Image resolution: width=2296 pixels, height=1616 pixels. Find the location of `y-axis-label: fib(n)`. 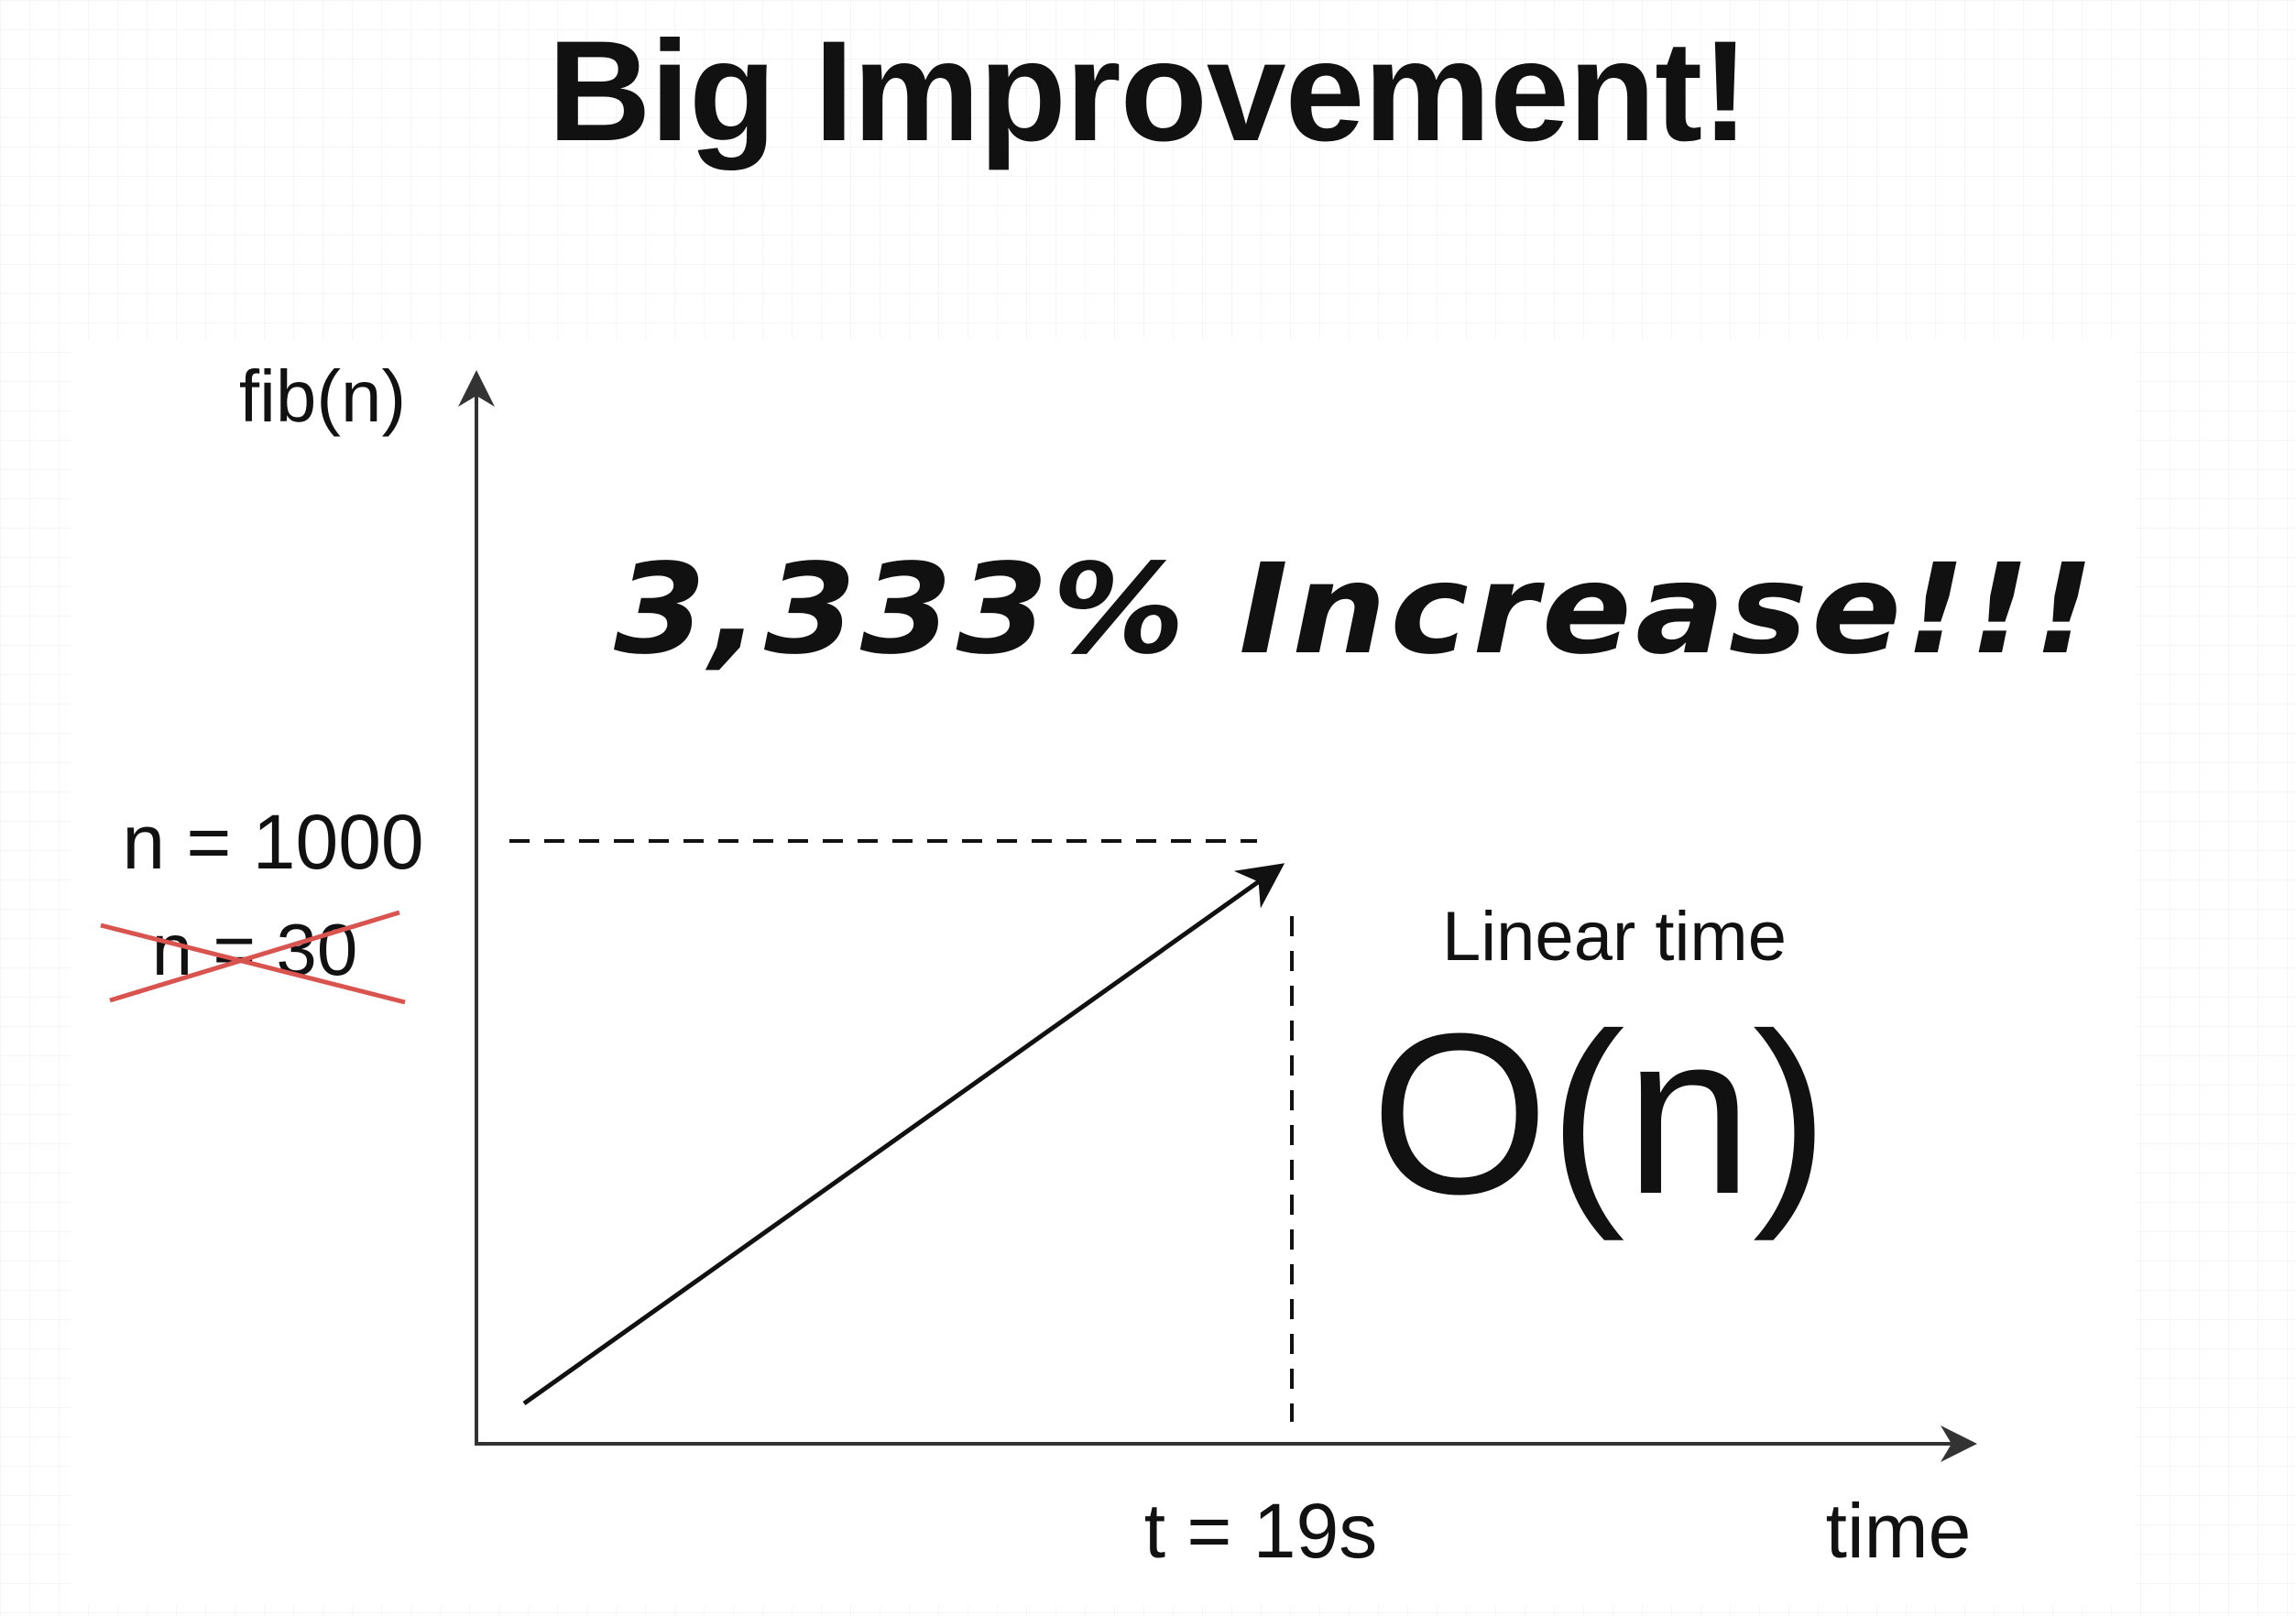

y-axis-label: fib(n) is located at coordinates (322, 396).